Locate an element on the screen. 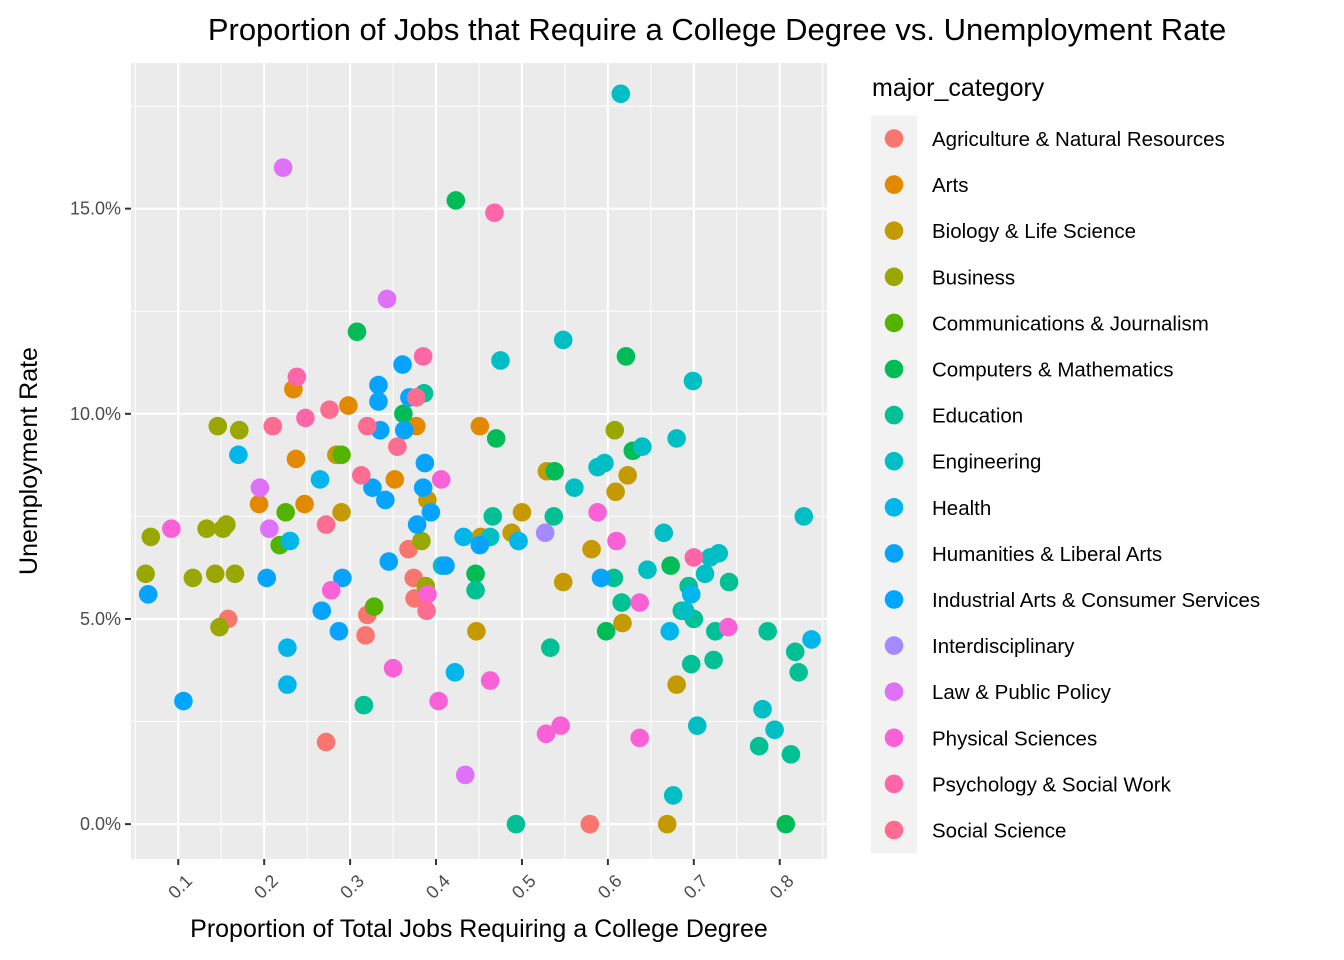 This screenshot has width=1344, height=960. y-axis-ticks: 0.0% 5.0% 10.0% 15.0% is located at coordinates (100, 516).